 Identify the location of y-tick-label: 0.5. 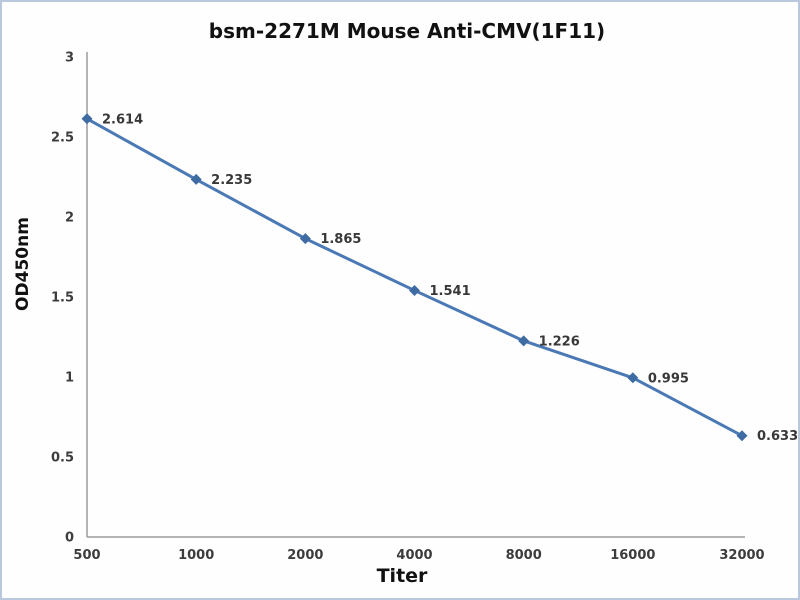
(62, 458).